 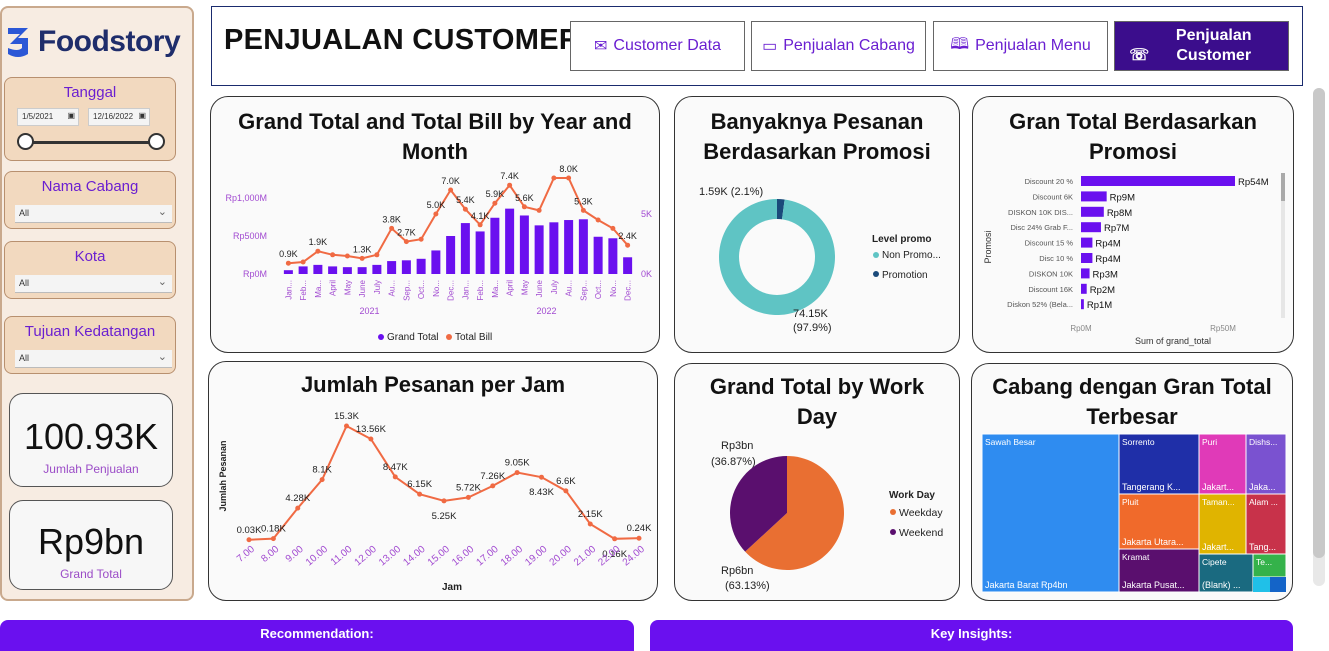 What do you see at coordinates (541, 492) in the screenshot?
I see `data-label: 8.43K` at bounding box center [541, 492].